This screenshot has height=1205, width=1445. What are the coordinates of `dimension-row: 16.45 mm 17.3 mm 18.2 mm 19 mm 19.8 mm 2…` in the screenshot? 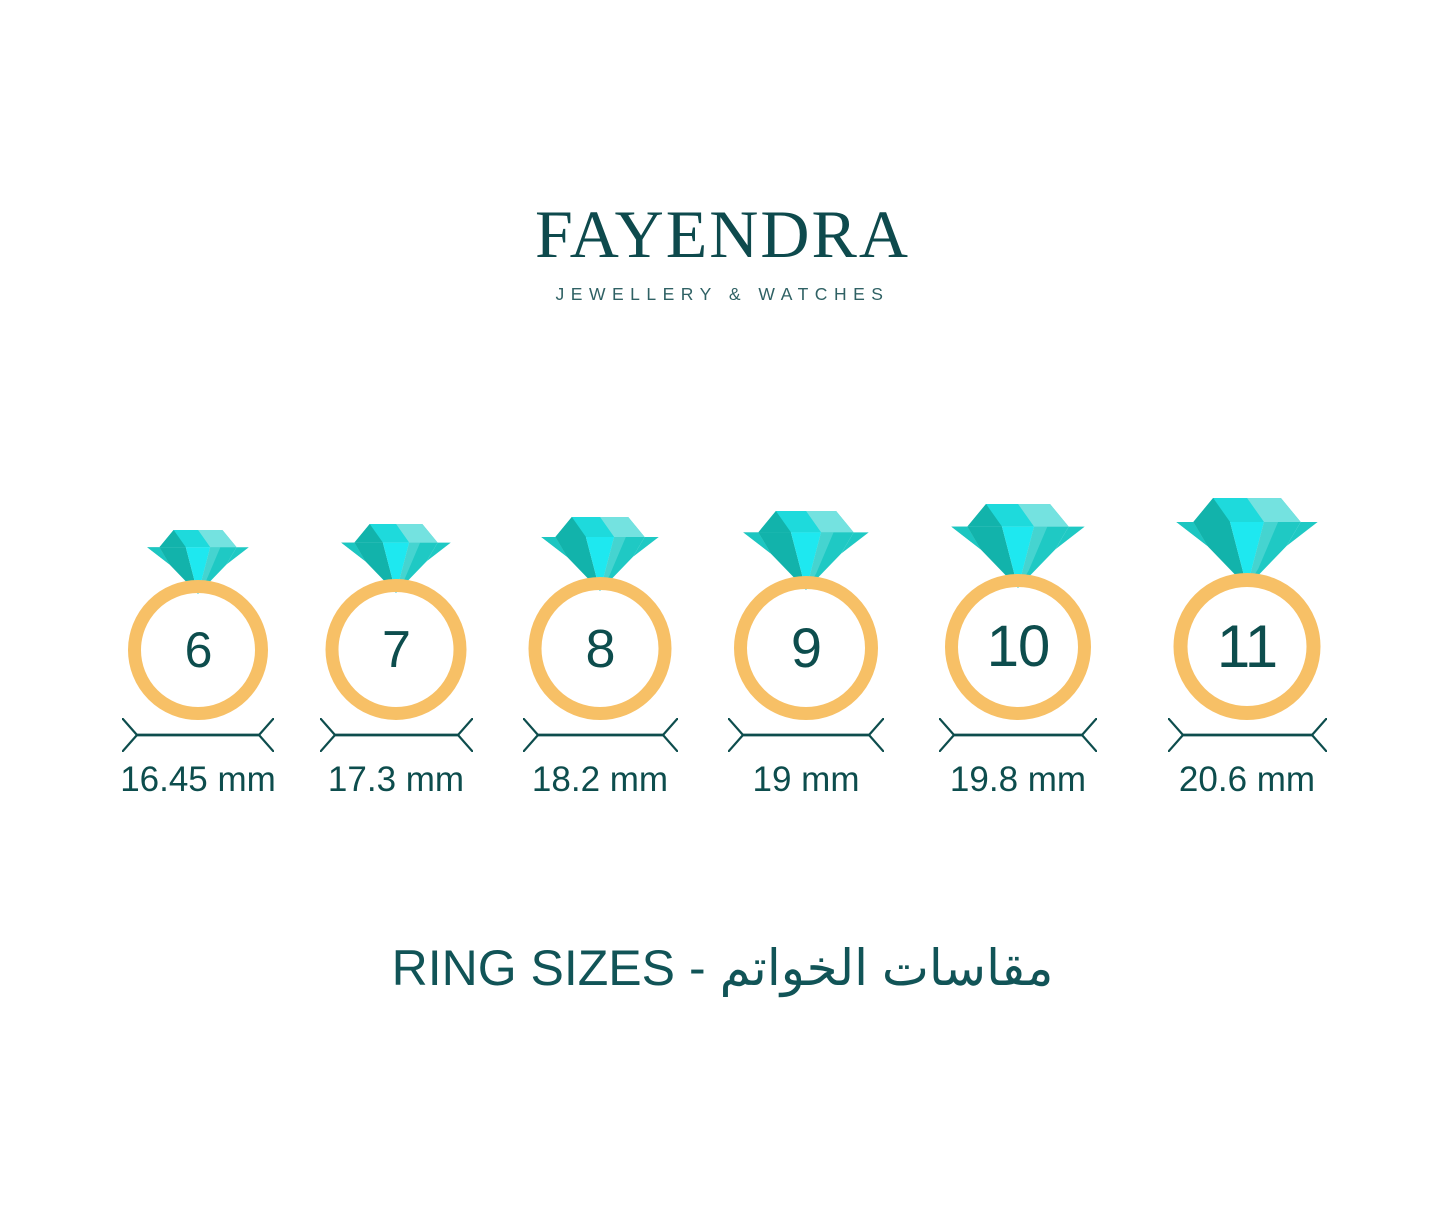 It's located at (722, 773).